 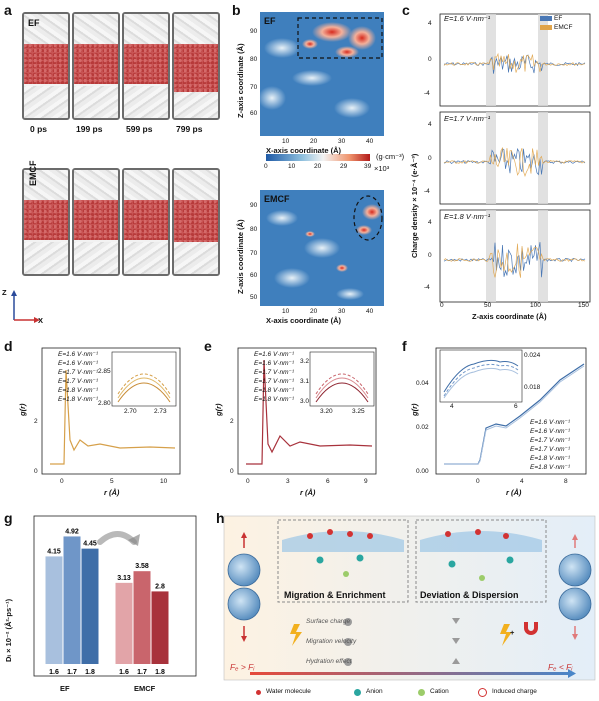 What do you see at coordinates (329, 661) in the screenshot?
I see `h-hydration-effect: Hydration effect` at bounding box center [329, 661].